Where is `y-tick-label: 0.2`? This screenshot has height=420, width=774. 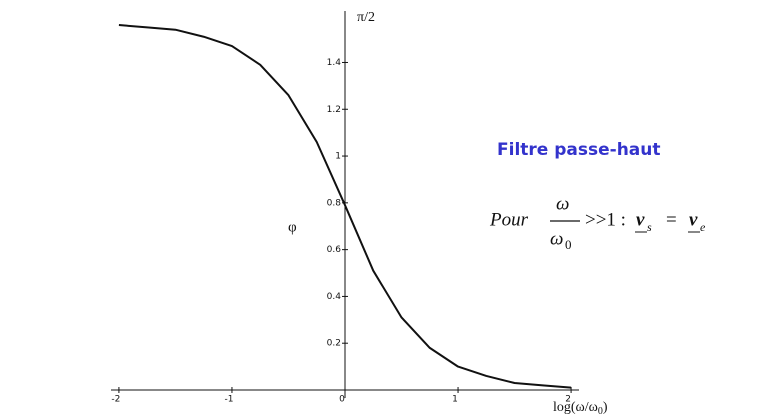 y-tick-label: 0.2 is located at coordinates (334, 344).